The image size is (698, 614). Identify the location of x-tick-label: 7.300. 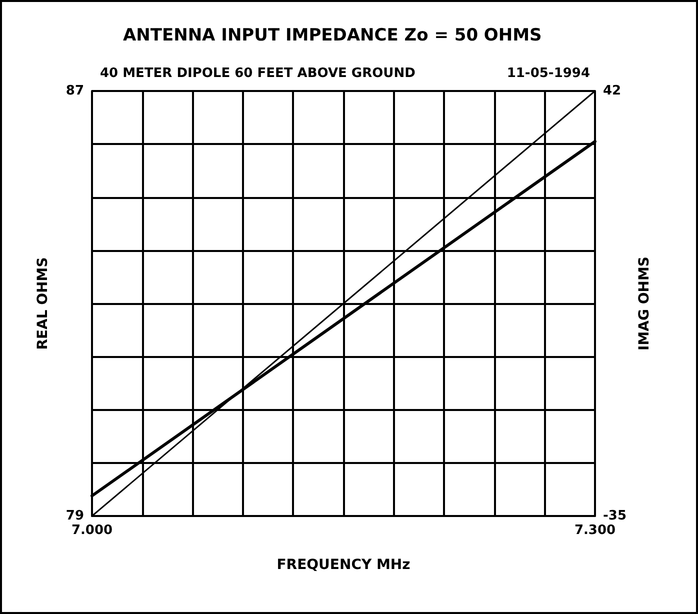
(595, 530).